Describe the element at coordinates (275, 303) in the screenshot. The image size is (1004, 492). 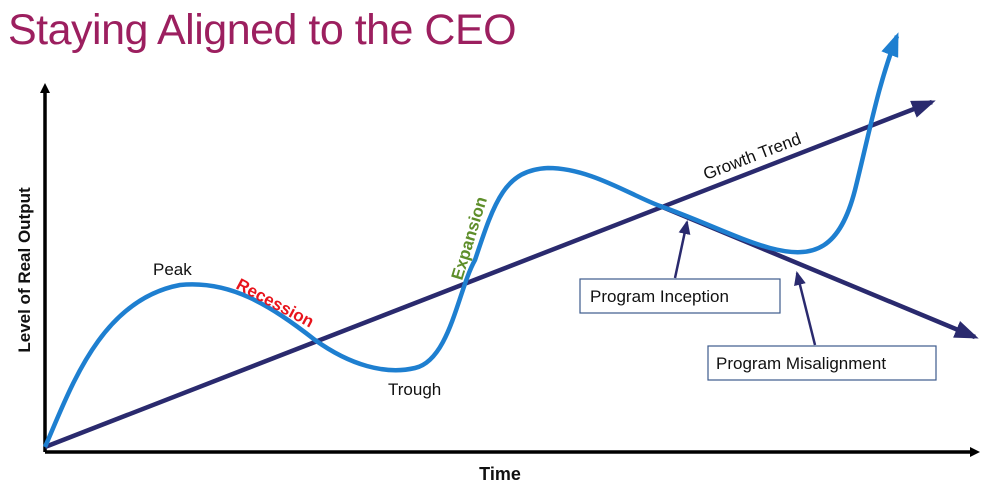
I see `recession-label: Recession` at that location.